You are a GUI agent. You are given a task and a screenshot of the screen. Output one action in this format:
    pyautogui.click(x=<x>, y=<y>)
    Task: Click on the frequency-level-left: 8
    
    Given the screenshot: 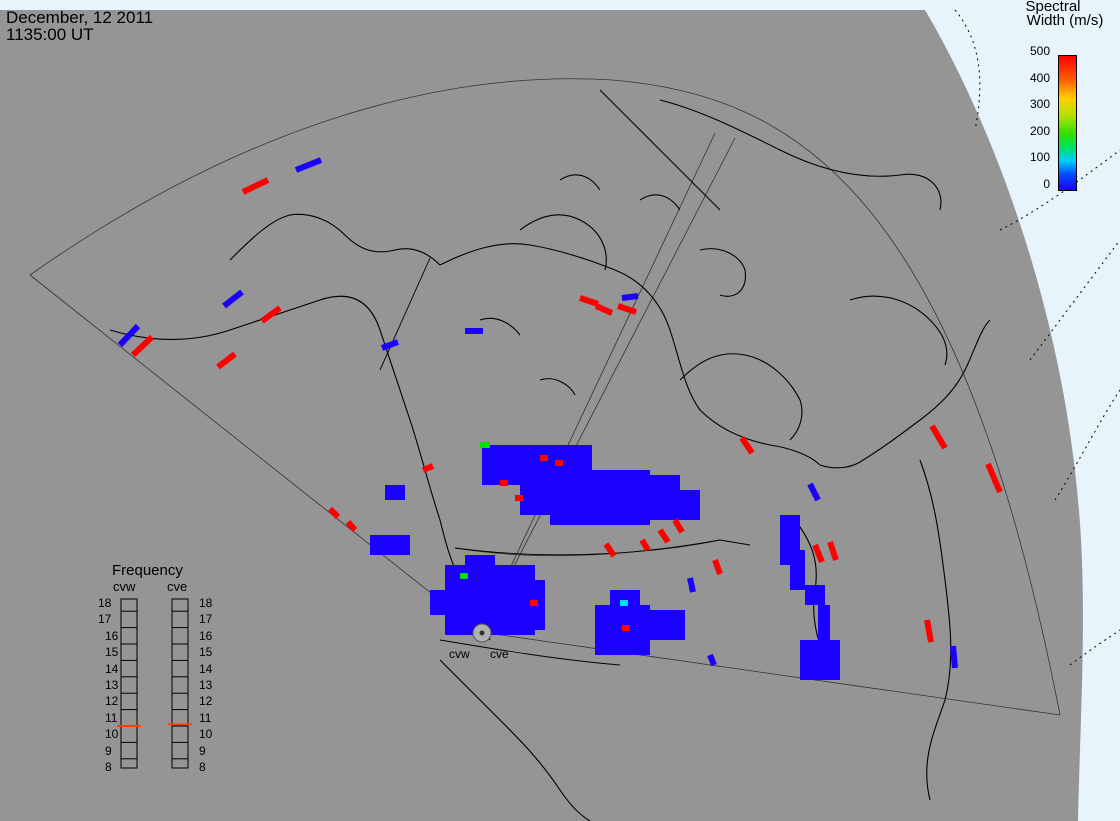 What is the action you would take?
    pyautogui.click(x=108, y=767)
    